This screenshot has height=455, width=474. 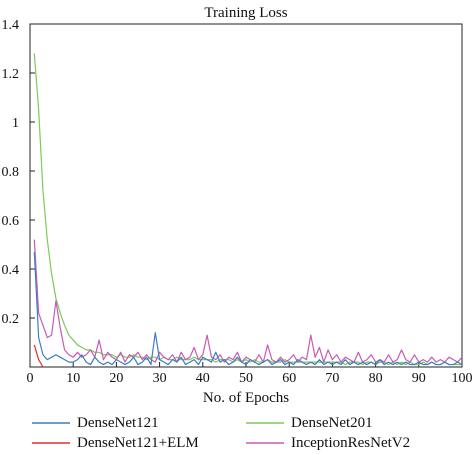 What do you see at coordinates (30, 378) in the screenshot?
I see `x-tick-label: 0` at bounding box center [30, 378].